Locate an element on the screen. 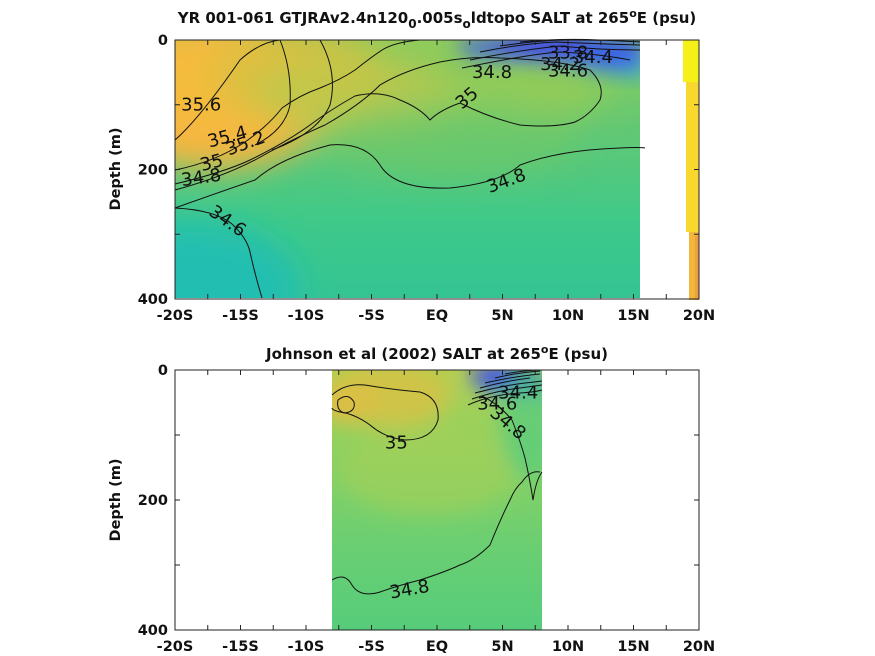 Image resolution: width=875 pixels, height=656 pixels. contour-label: 35 is located at coordinates (396, 442).